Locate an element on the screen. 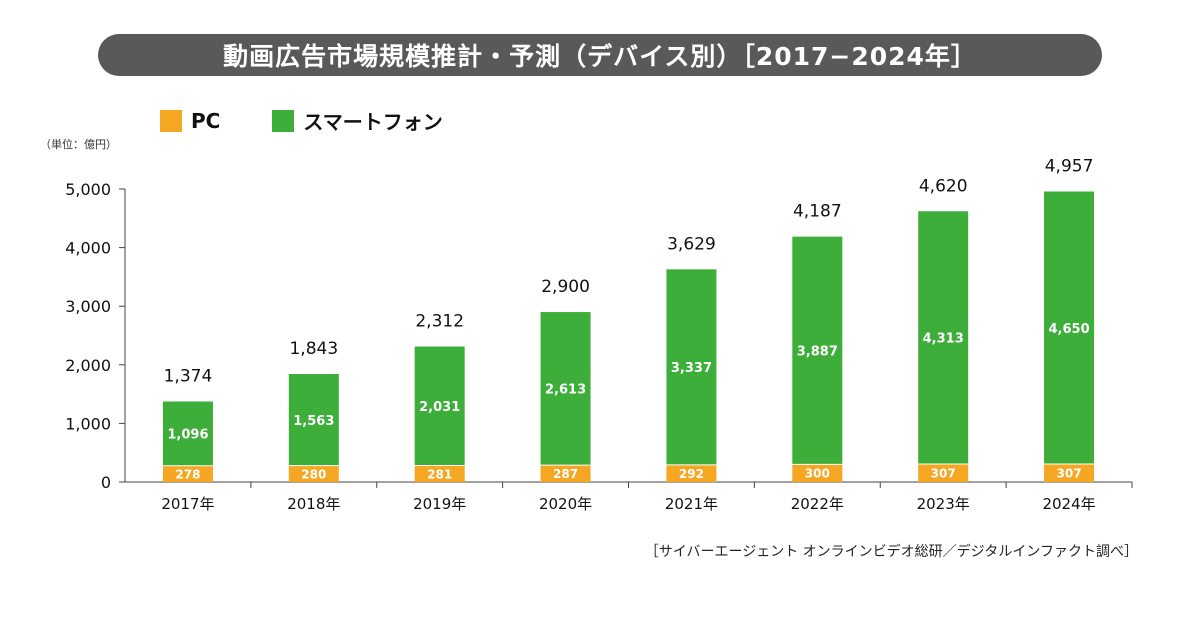 The width and height of the screenshot is (1200, 630). data-label-smartphone: 1,096 is located at coordinates (187, 435).